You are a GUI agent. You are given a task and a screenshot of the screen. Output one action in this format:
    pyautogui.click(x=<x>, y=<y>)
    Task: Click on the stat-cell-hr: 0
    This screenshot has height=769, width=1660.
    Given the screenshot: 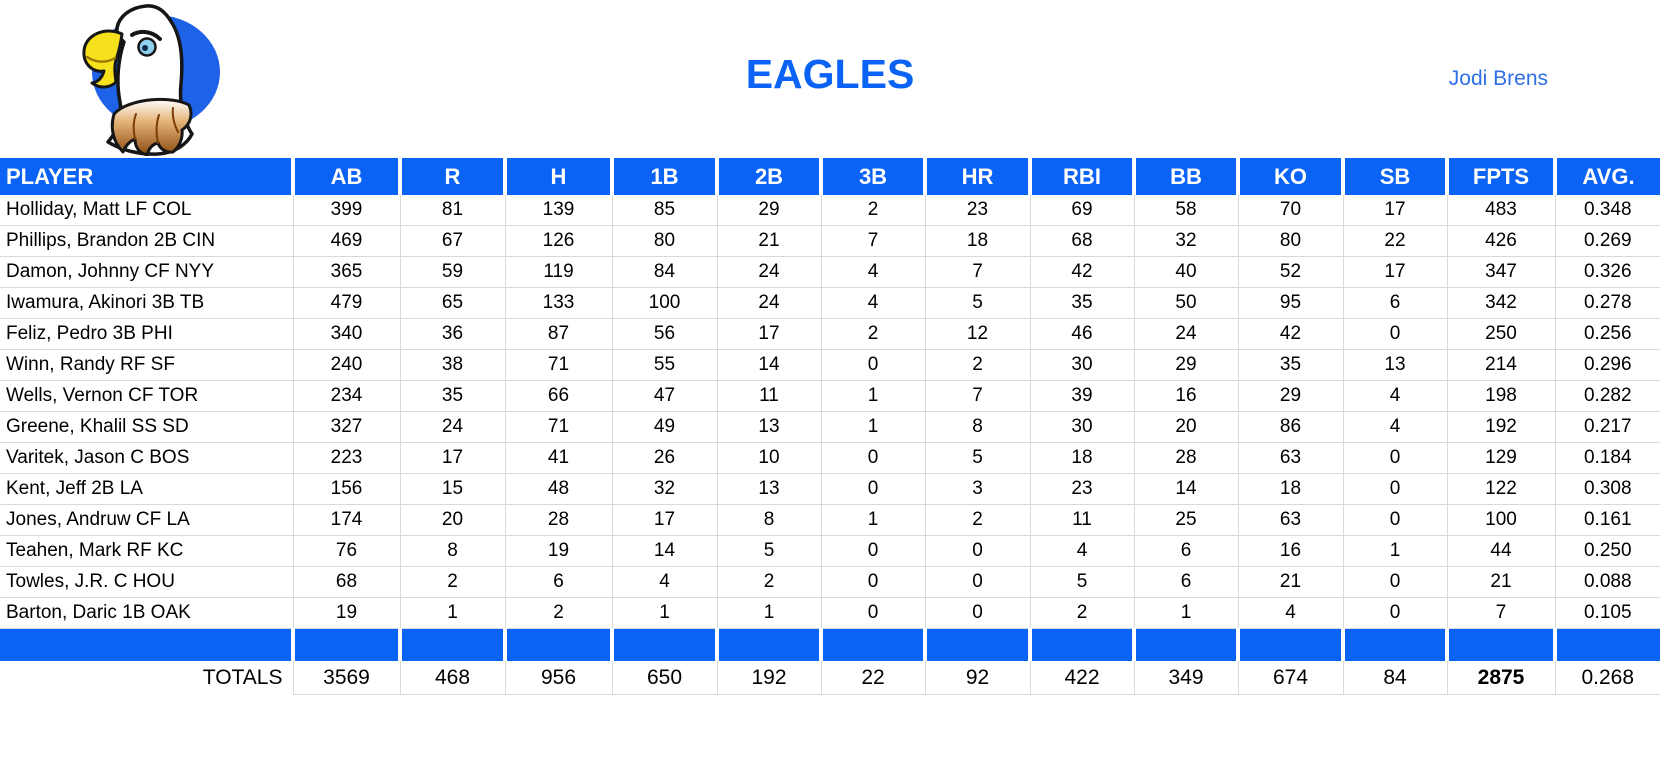 What is the action you would take?
    pyautogui.click(x=977, y=613)
    